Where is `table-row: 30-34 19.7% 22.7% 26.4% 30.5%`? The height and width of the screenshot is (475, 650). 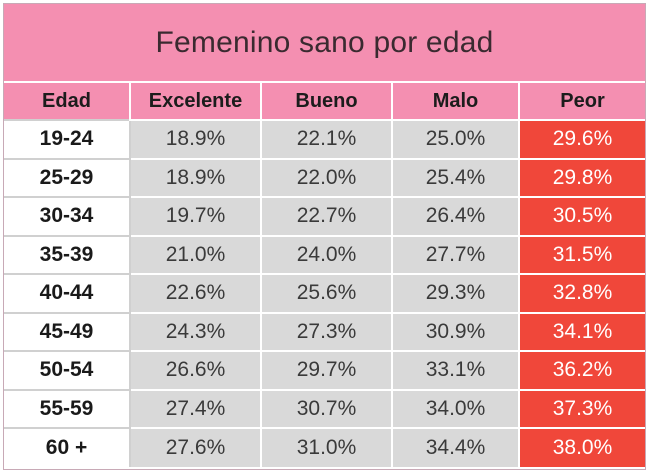 table-row: 30-34 19.7% 22.7% 26.4% 30.5% is located at coordinates (324, 216).